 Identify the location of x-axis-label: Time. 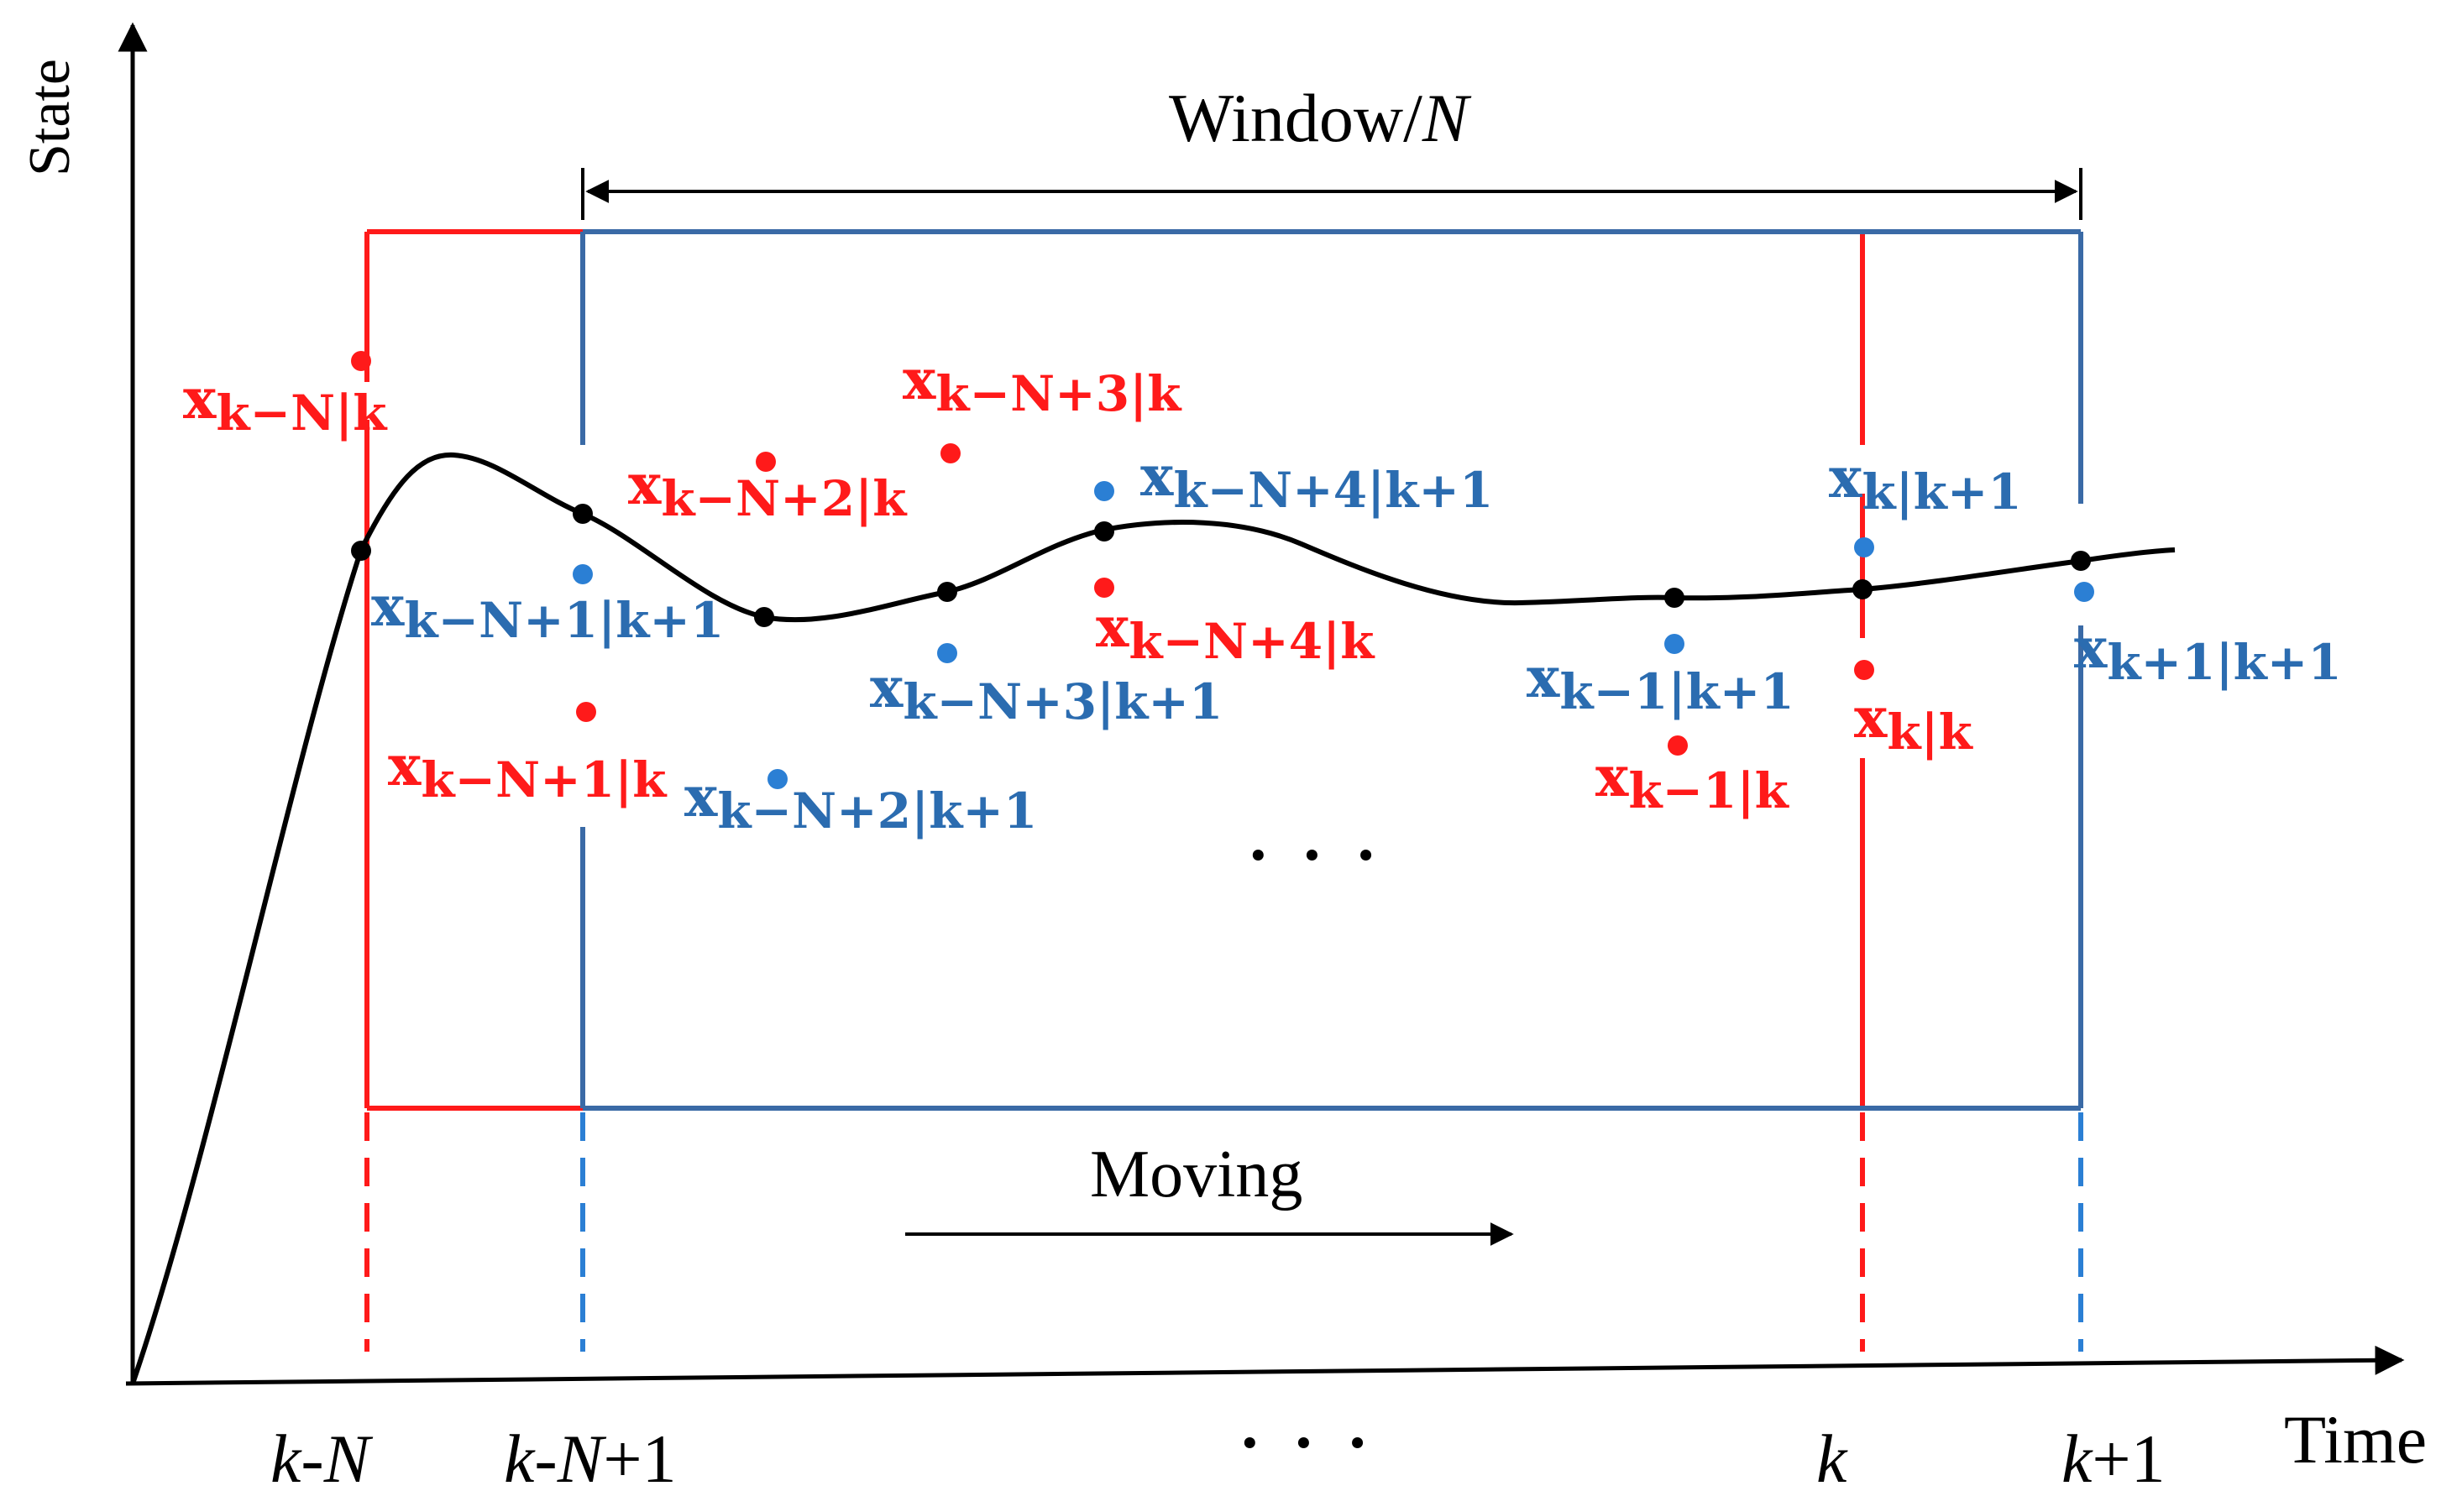
(2355, 1439).